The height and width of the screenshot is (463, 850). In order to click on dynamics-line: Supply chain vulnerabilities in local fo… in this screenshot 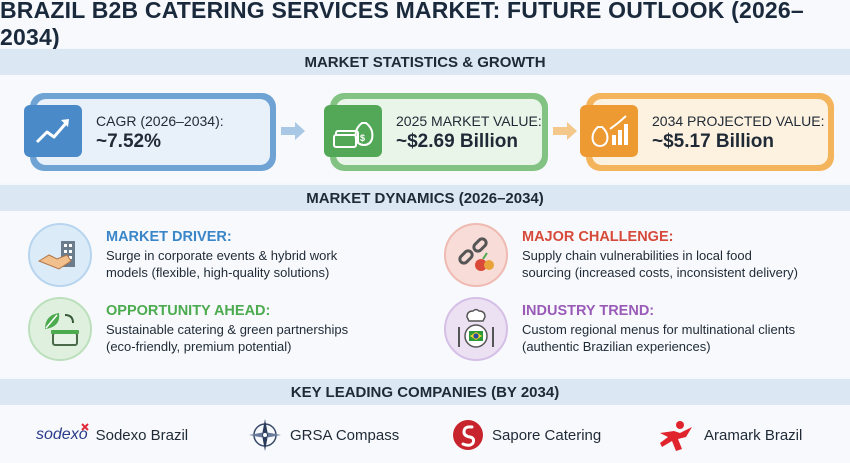, I will do `click(637, 255)`.